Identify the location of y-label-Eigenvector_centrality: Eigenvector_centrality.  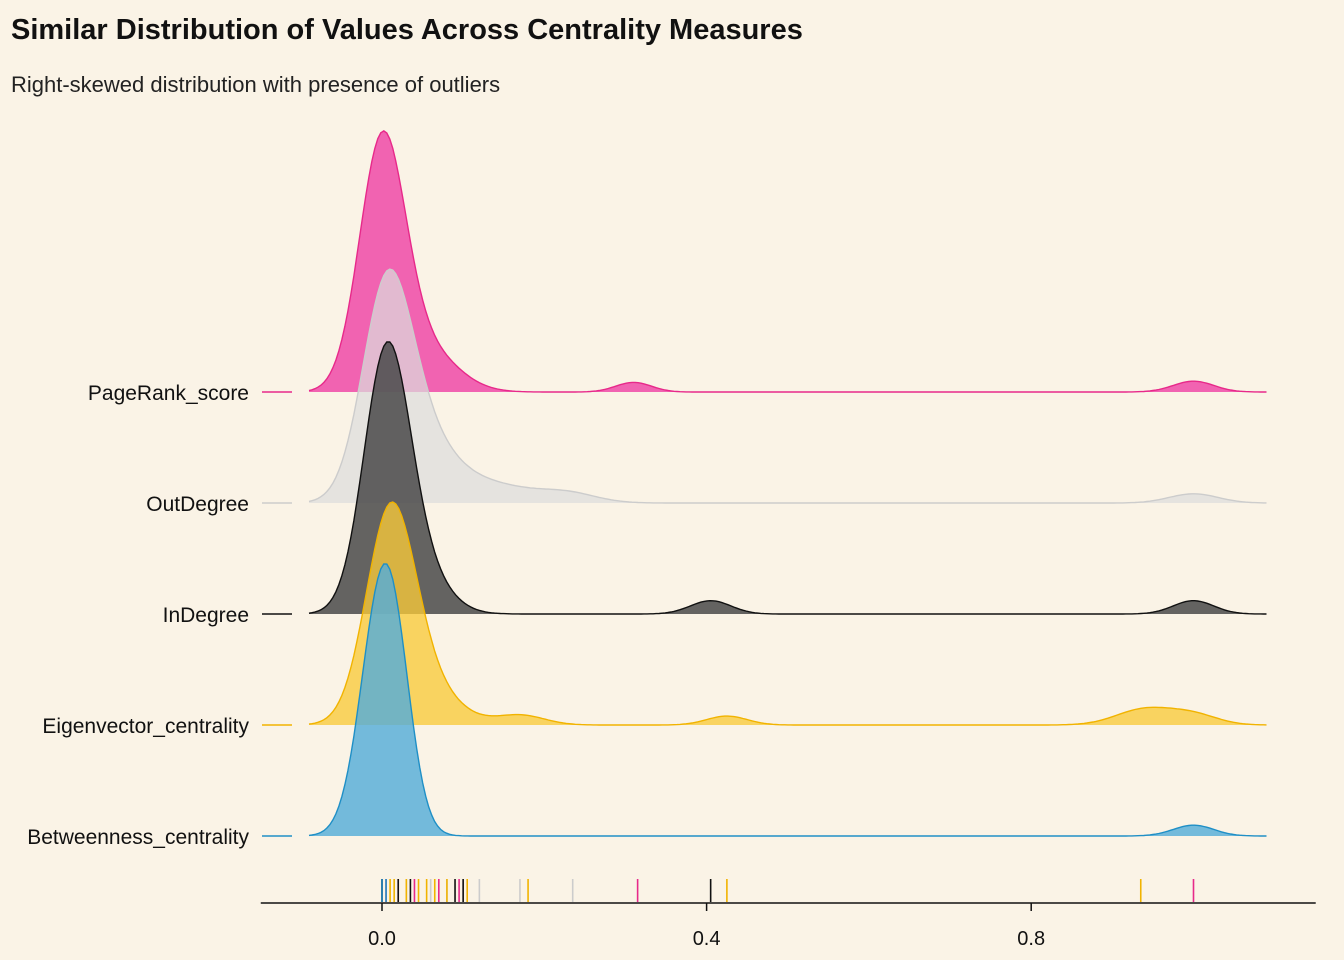
(145, 726).